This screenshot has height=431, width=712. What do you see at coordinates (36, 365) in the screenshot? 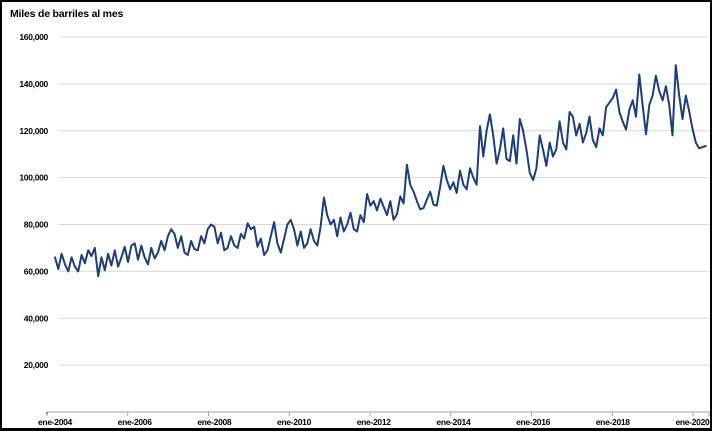
I see `y-axis-label: 20,000` at bounding box center [36, 365].